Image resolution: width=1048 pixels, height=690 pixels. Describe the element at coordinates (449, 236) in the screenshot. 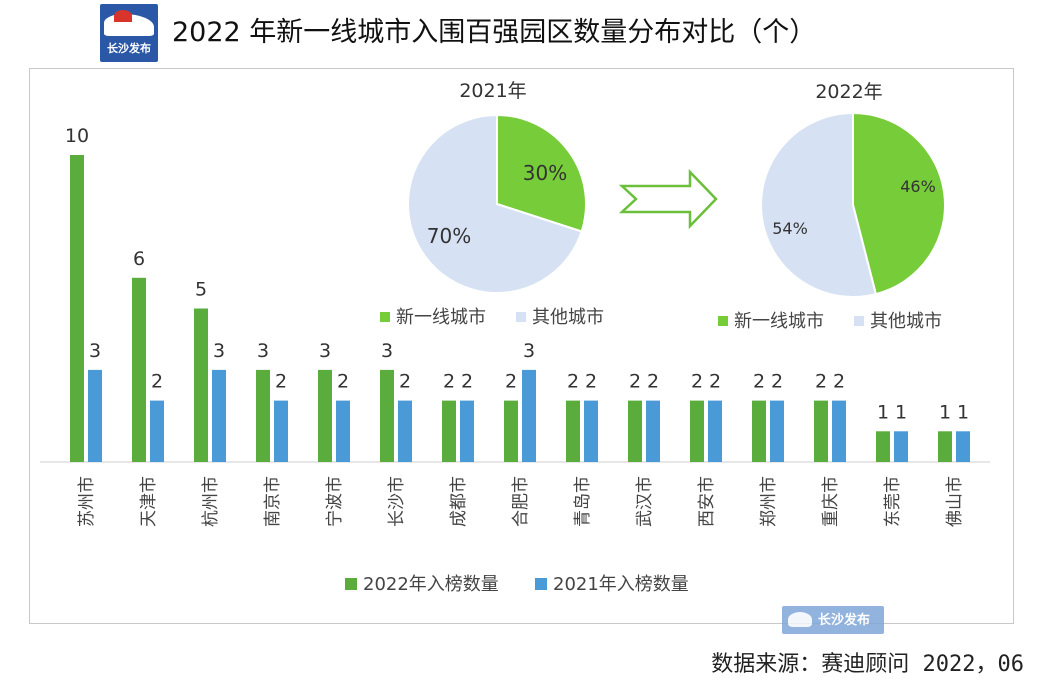

I see `pie-label-1-1: 70%` at that location.